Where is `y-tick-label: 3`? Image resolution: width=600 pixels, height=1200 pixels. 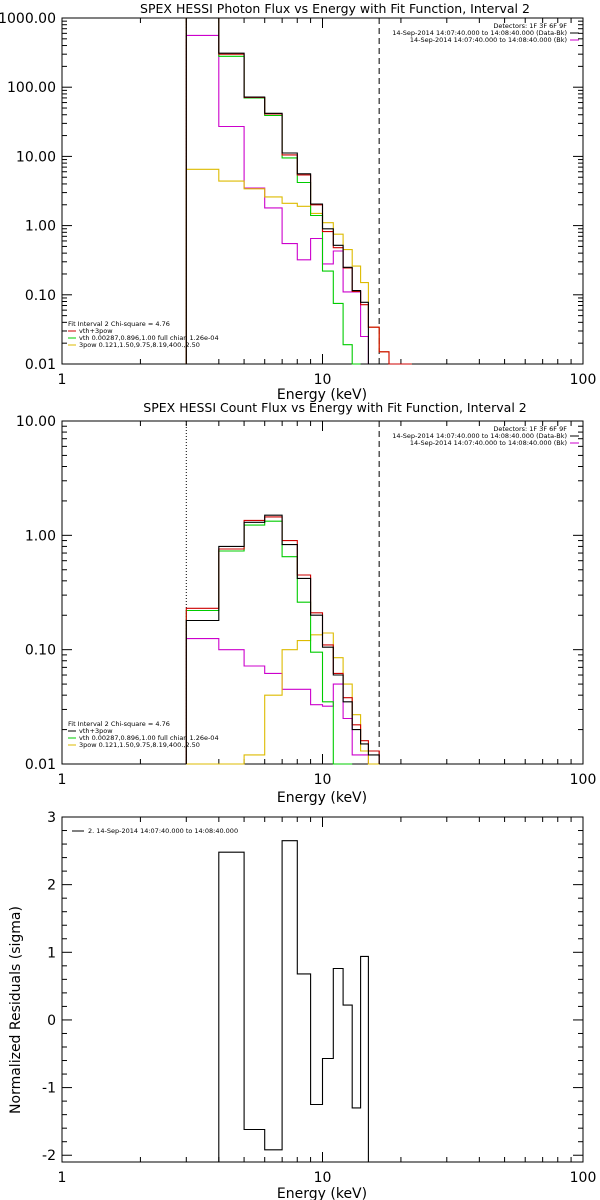 y-tick-label: 3 is located at coordinates (51, 818).